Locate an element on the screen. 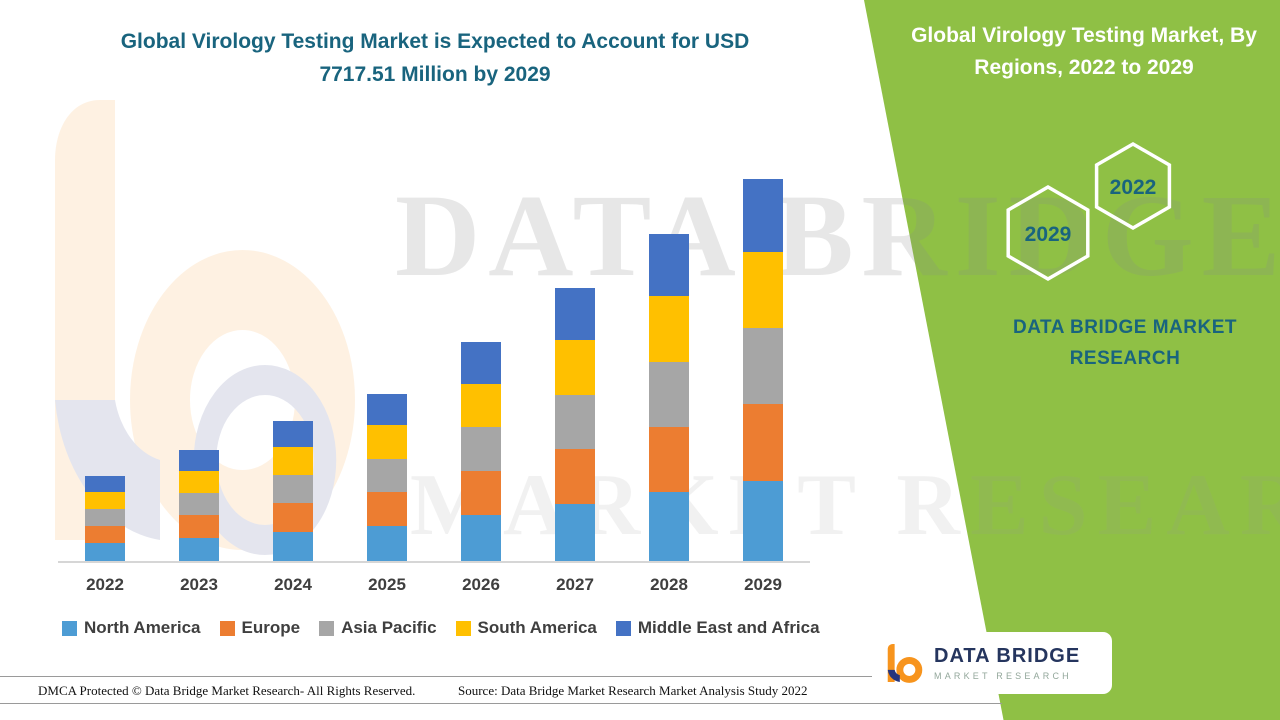  bar-segment-2024-asia-pacific is located at coordinates (293, 489).